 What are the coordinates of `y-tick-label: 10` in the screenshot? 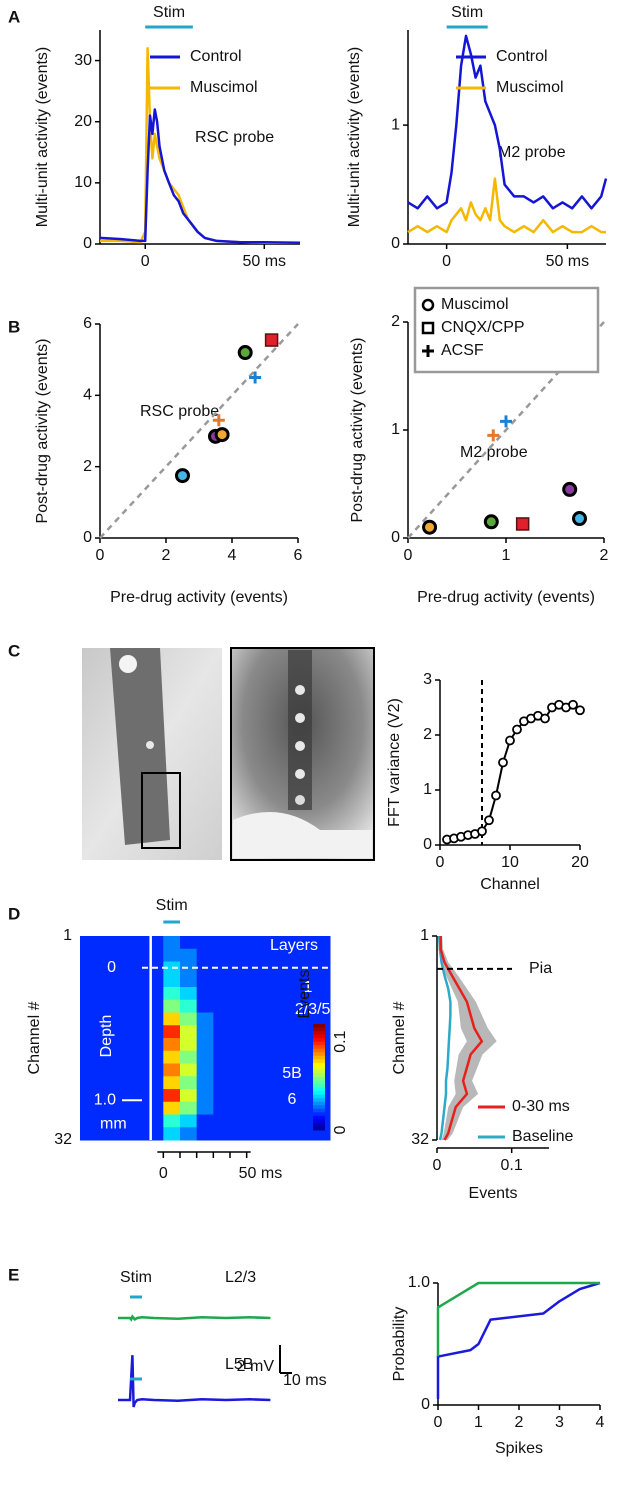 It's located at (83, 182).